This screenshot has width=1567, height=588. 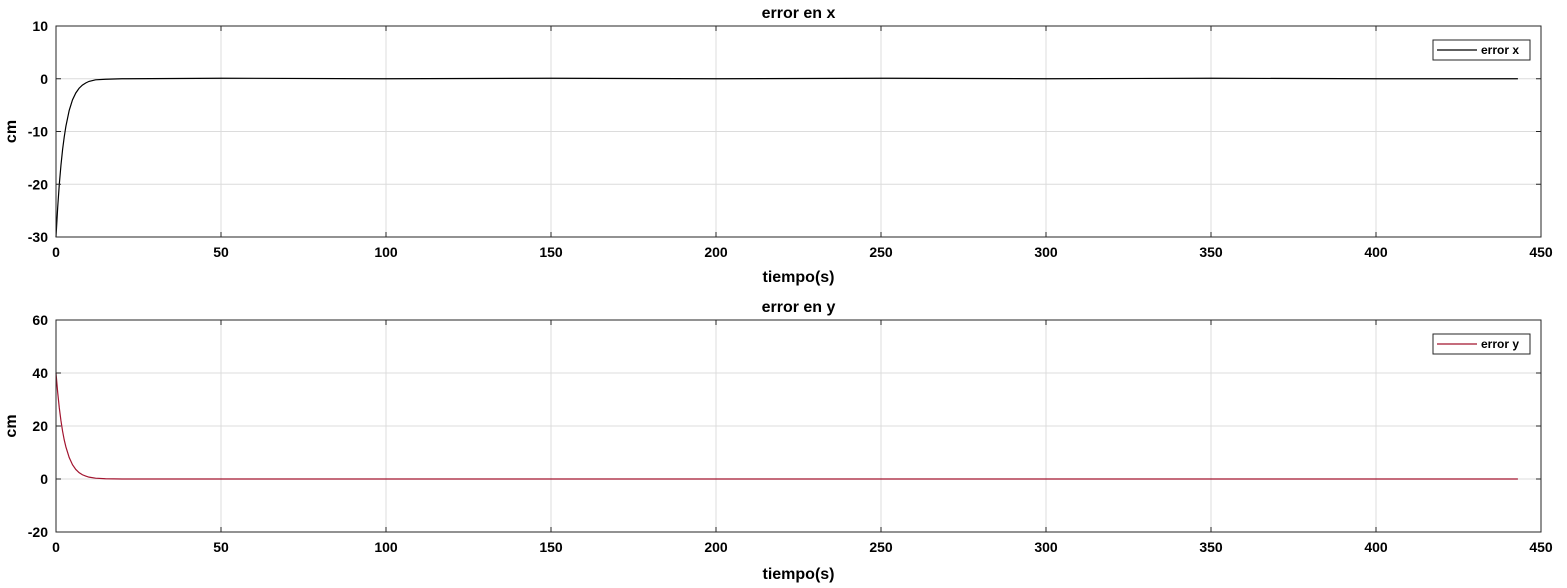 What do you see at coordinates (1500, 344) in the screenshot?
I see `legend-label: error y` at bounding box center [1500, 344].